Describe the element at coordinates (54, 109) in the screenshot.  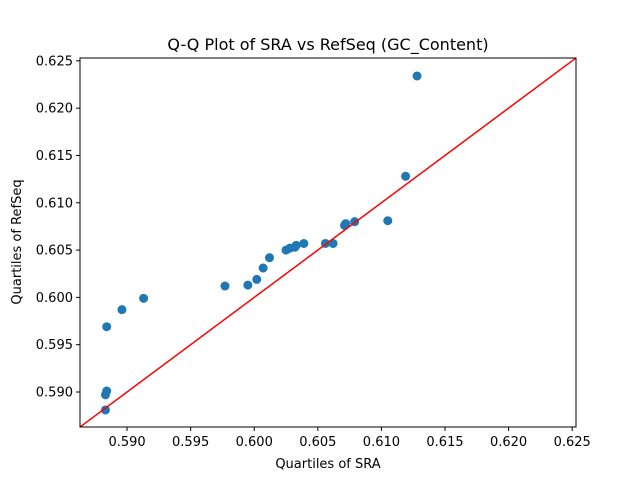
I see `y-tick-label: 0.620` at that location.